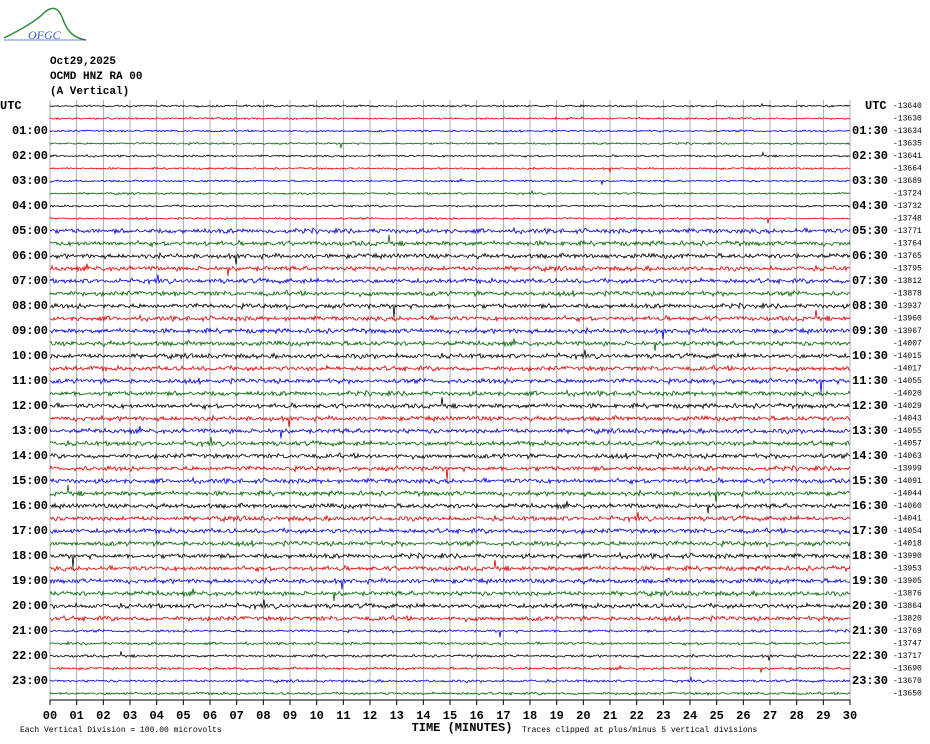 Image resolution: width=930 pixels, height=744 pixels. I want to click on date: Oct29,2025, so click(83, 62).